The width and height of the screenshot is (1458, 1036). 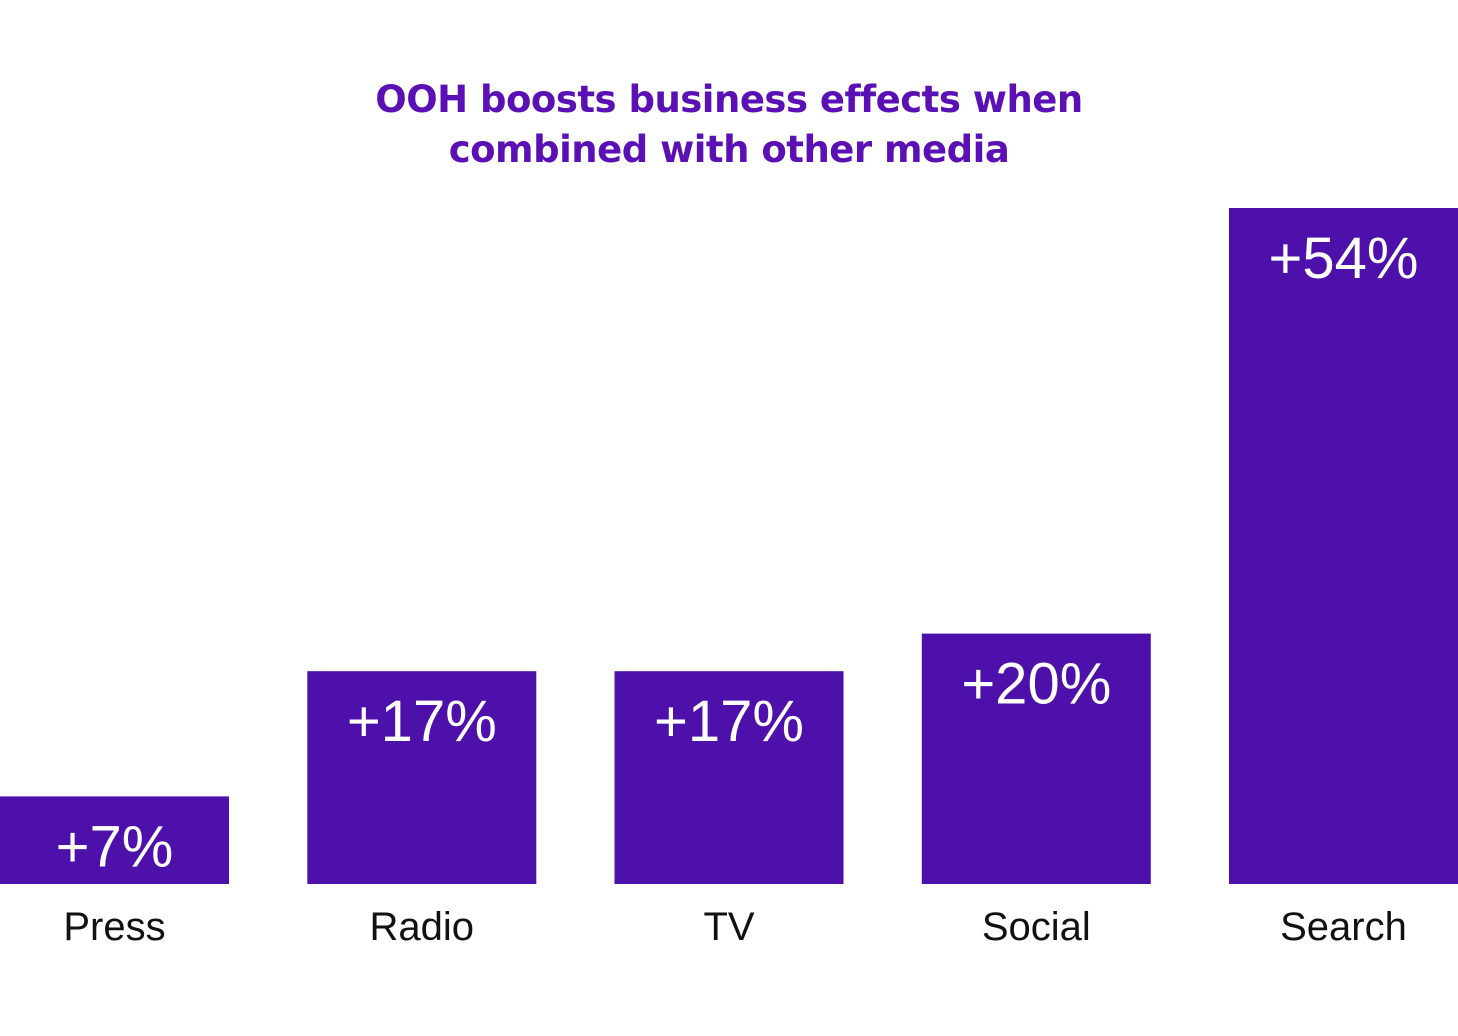 What do you see at coordinates (1343, 546) in the screenshot?
I see `bar-search` at bounding box center [1343, 546].